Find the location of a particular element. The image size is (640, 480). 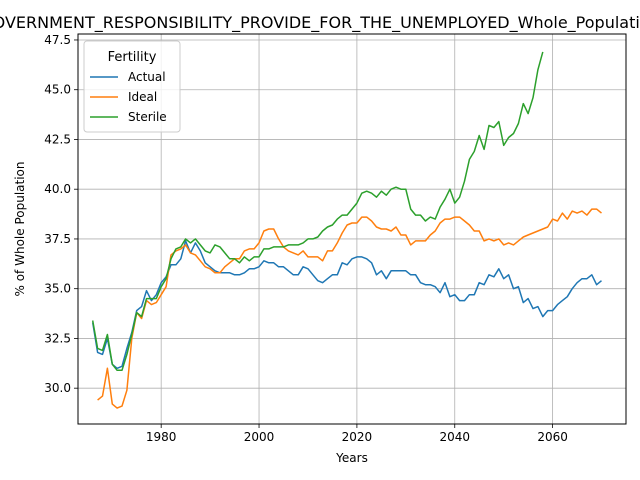

x-tick-label: 2020 is located at coordinates (357, 437).